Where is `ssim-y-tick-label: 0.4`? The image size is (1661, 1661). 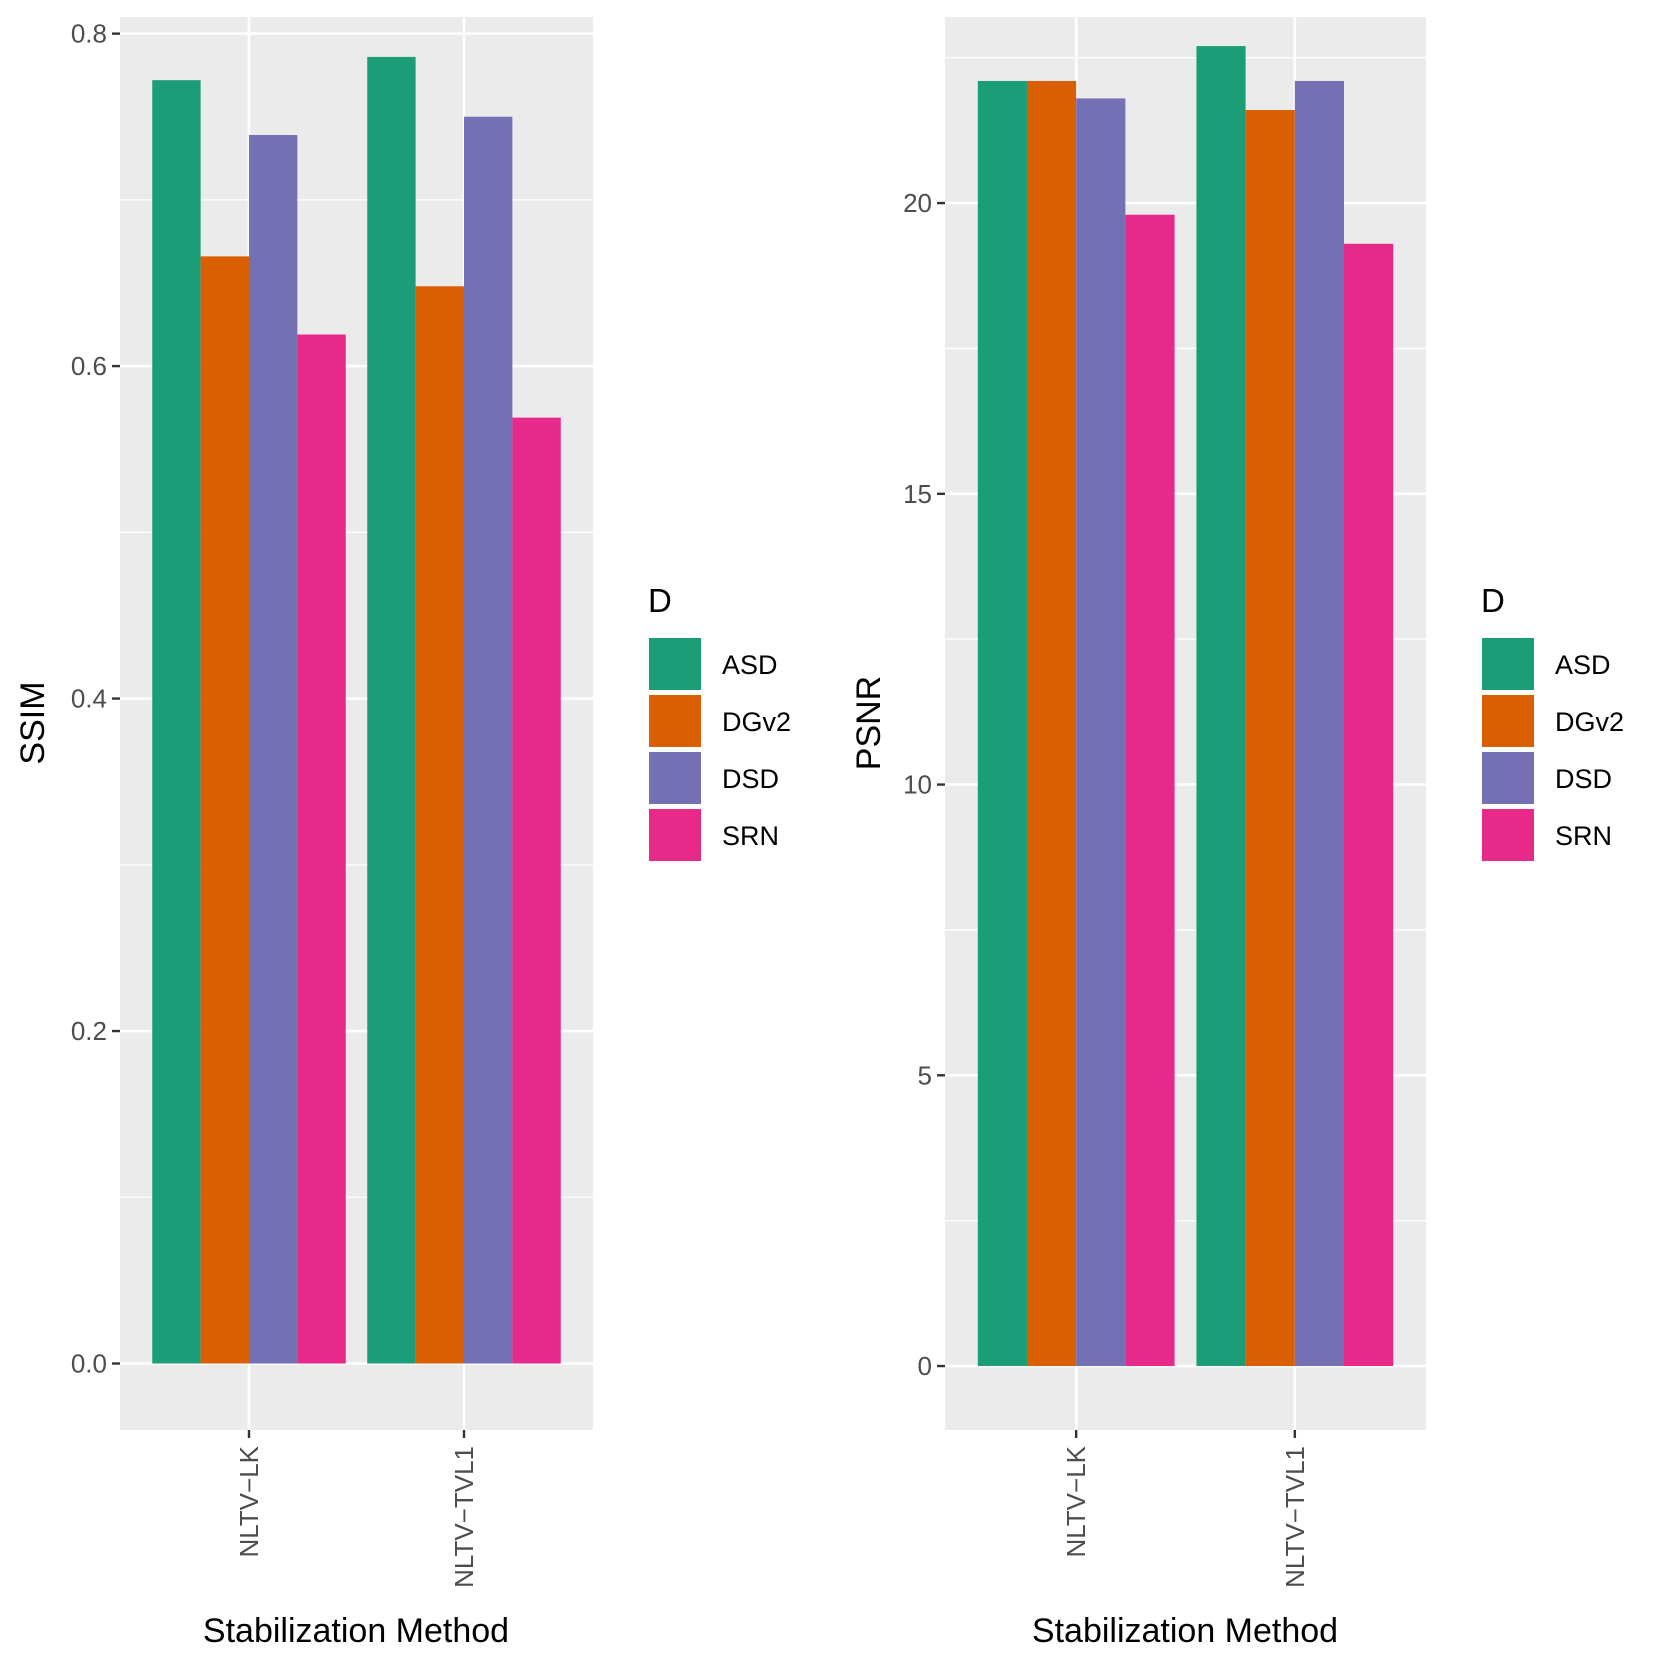
ssim-y-tick-label: 0.4 is located at coordinates (89, 699).